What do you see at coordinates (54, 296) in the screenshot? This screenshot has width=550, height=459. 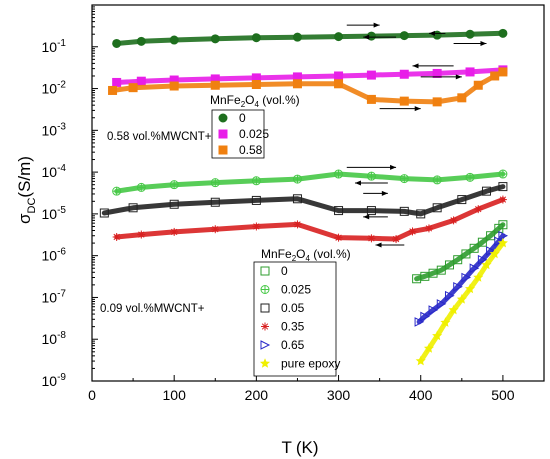 I see `y-tick-label-6: 10⁻⁷` at bounding box center [54, 296].